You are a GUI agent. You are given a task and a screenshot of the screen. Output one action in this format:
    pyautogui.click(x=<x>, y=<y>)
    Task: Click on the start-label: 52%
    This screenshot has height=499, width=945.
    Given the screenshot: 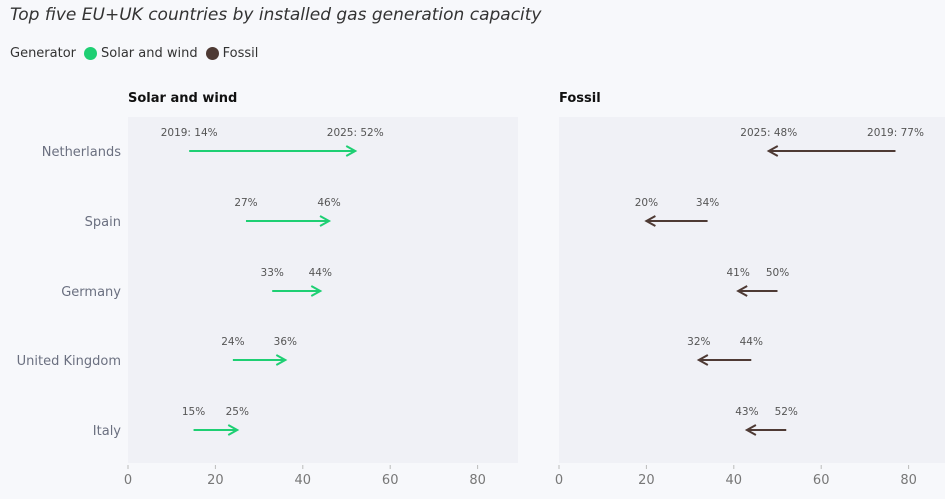 What is the action you would take?
    pyautogui.click(x=786, y=412)
    